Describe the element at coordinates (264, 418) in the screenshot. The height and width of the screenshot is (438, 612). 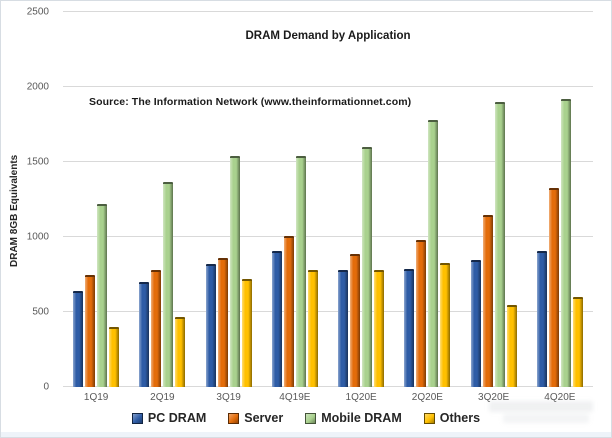
I see `legend-label: Server` at that location.